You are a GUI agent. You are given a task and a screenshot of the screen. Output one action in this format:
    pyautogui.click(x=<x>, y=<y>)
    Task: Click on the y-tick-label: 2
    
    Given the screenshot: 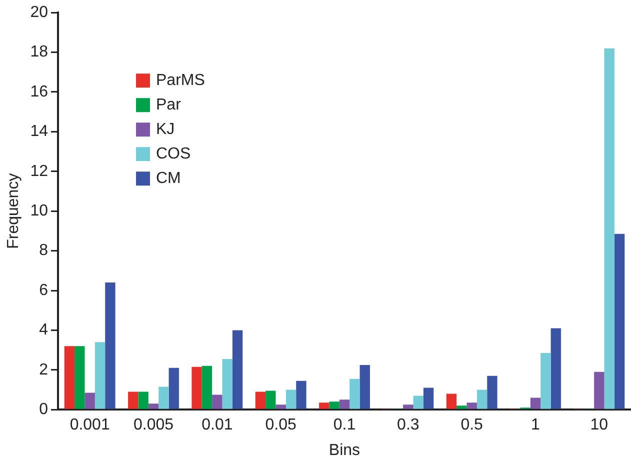 What is the action you would take?
    pyautogui.click(x=43, y=369)
    